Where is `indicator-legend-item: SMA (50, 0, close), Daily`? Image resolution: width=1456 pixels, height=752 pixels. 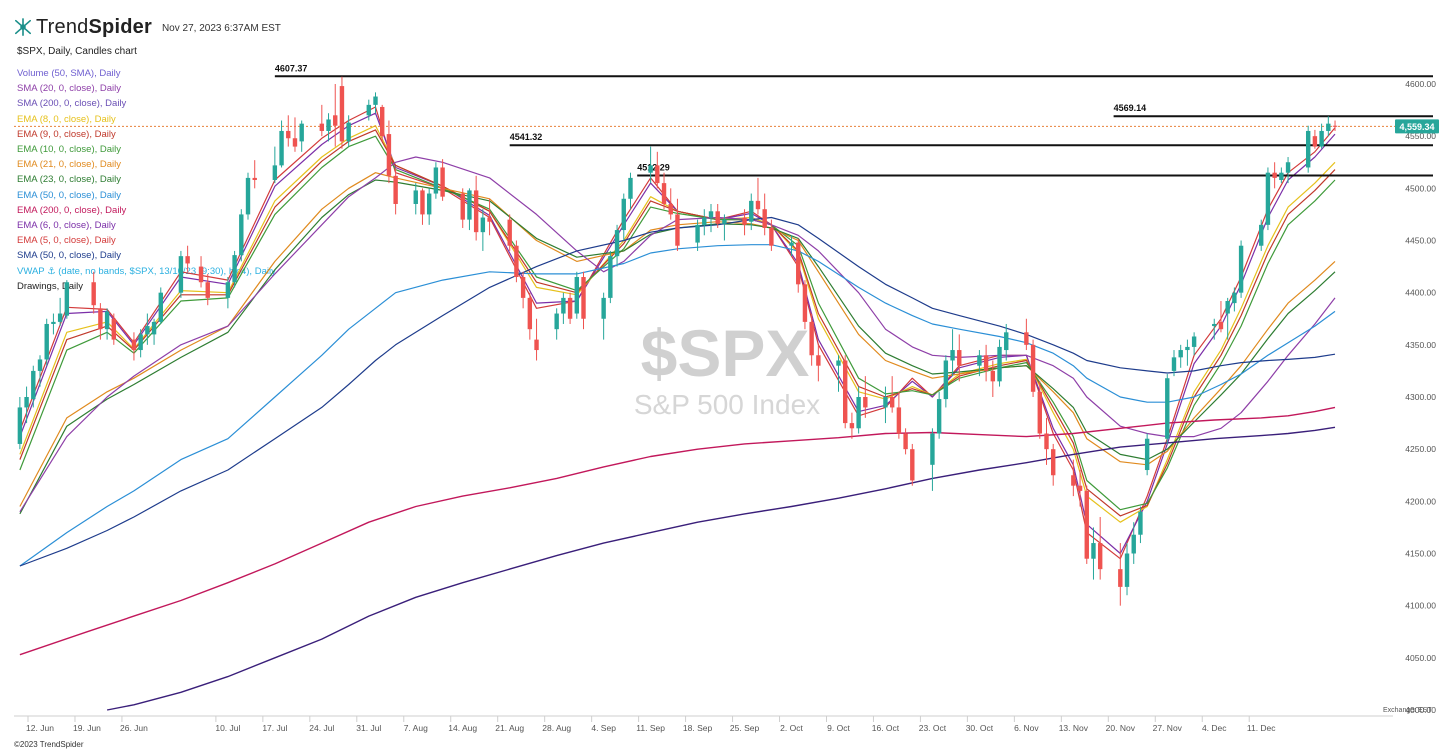 indicator-legend-item: SMA (50, 0, close), Daily is located at coordinates (69, 256).